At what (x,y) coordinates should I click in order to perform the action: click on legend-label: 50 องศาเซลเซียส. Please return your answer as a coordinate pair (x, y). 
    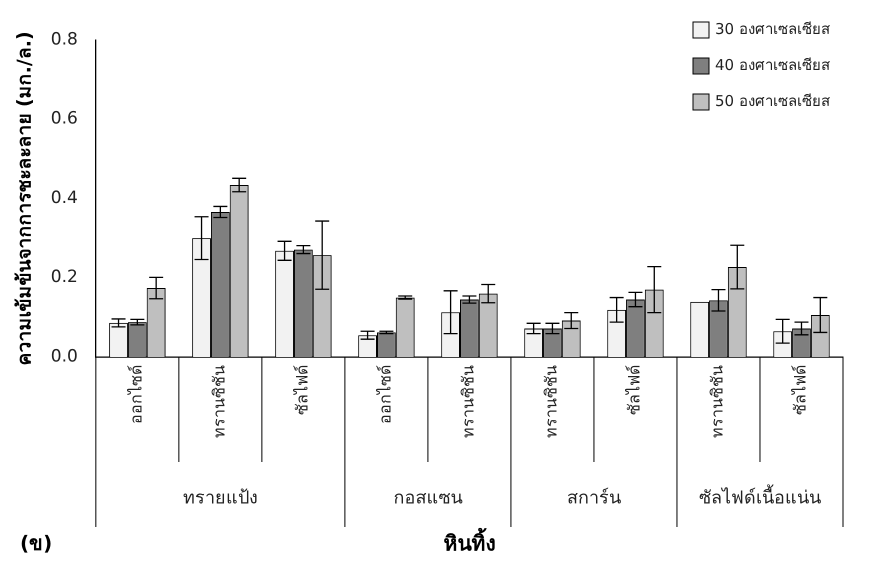
    Looking at the image, I should click on (772, 101).